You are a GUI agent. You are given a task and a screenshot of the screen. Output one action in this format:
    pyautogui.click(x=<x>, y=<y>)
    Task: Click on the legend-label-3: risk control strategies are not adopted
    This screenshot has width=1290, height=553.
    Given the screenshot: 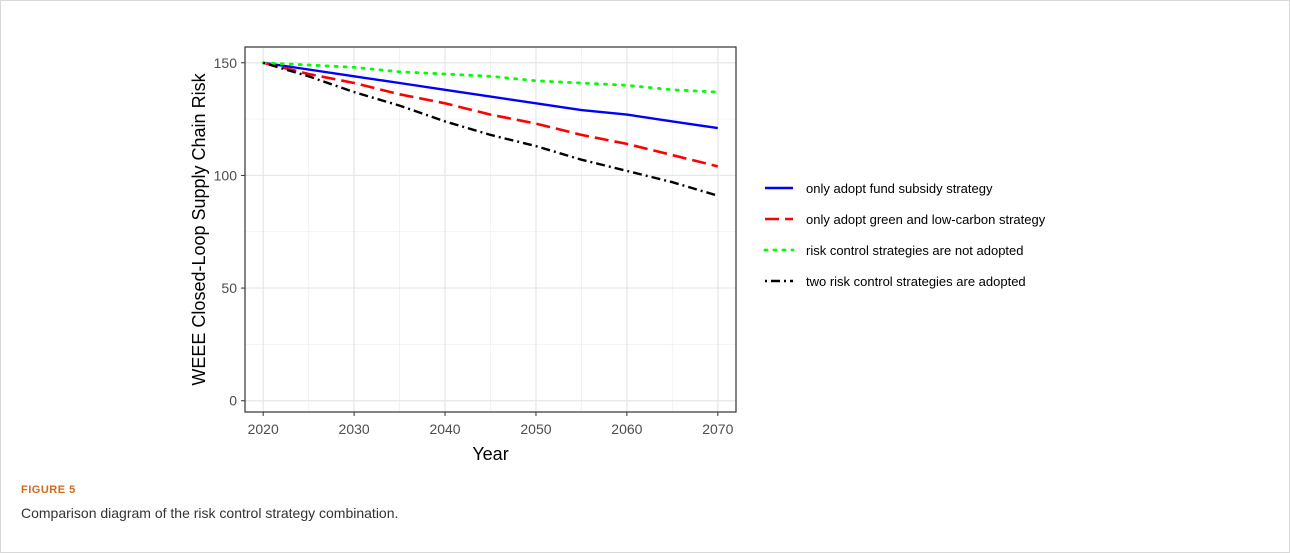 What is the action you would take?
    pyautogui.click(x=915, y=250)
    